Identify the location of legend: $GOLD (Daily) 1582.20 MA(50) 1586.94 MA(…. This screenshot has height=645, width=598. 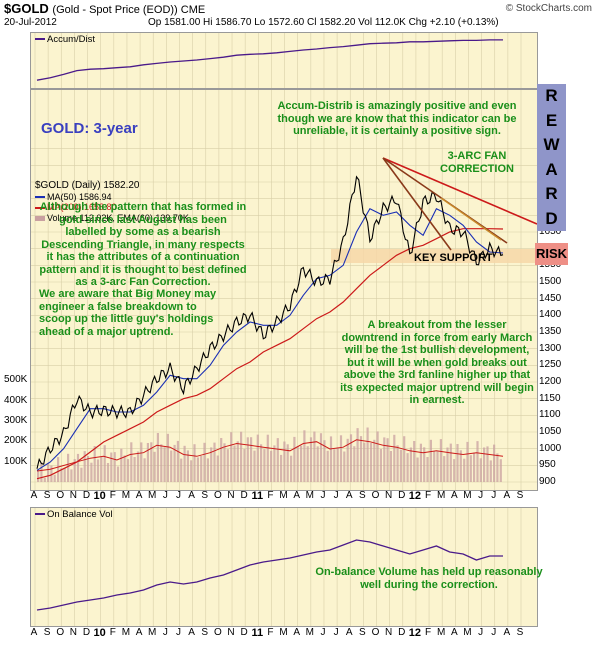
(112, 201).